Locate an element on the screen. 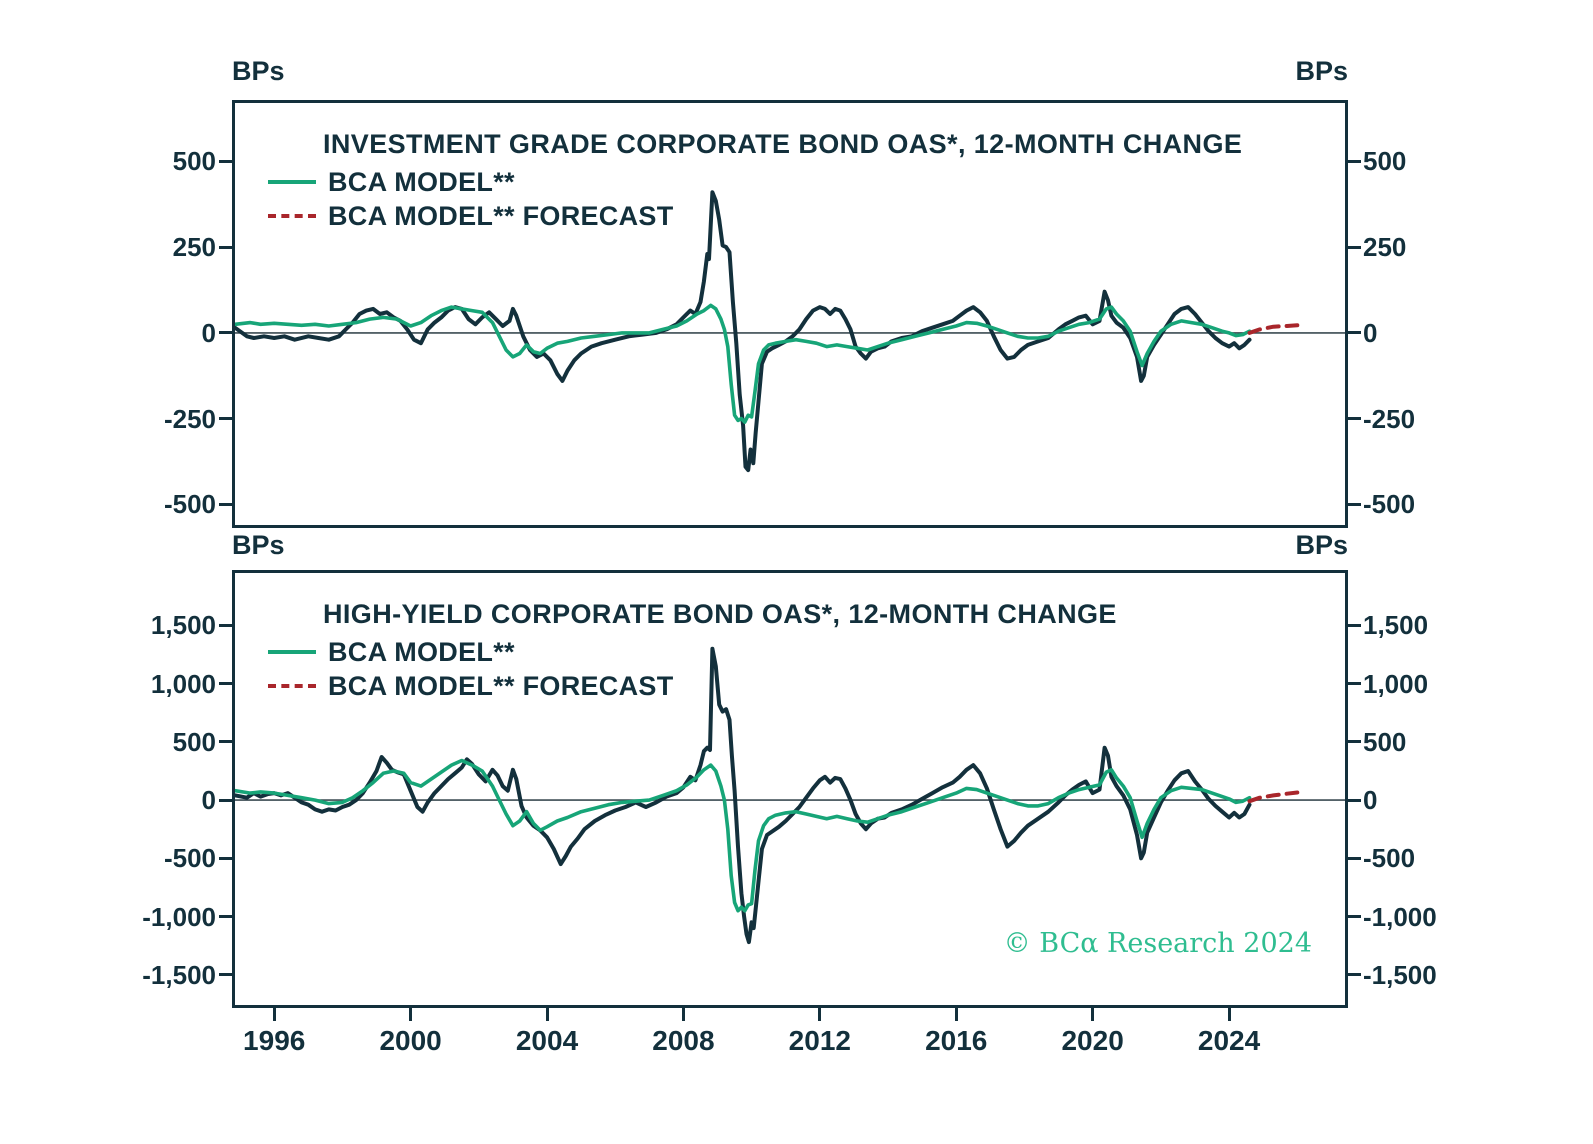  y-tick-label-right: -1,000 is located at coordinates (1400, 916).